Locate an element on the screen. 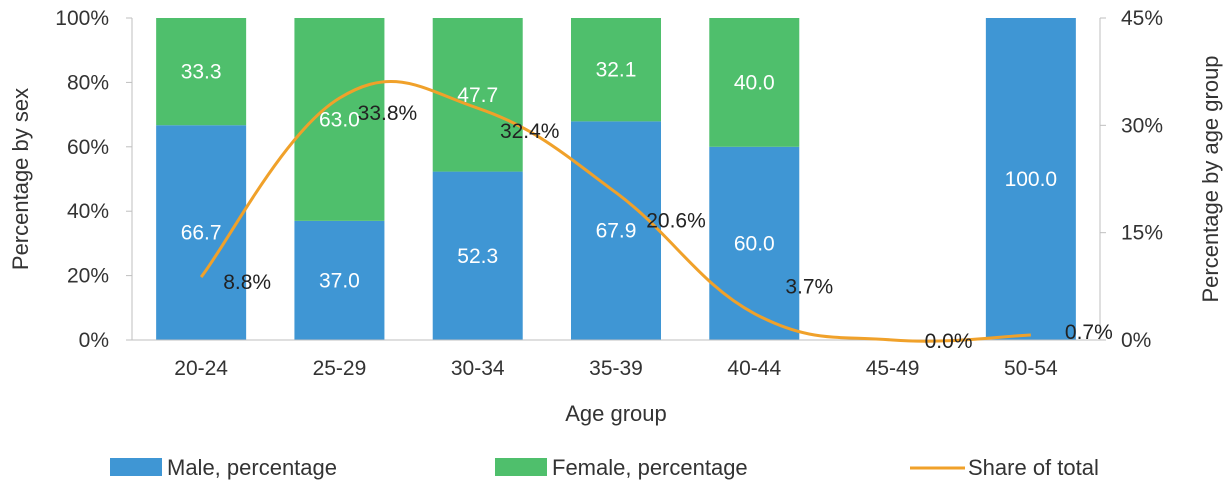 The image size is (1227, 489). y-tick-label-right: 30% is located at coordinates (1142, 125).